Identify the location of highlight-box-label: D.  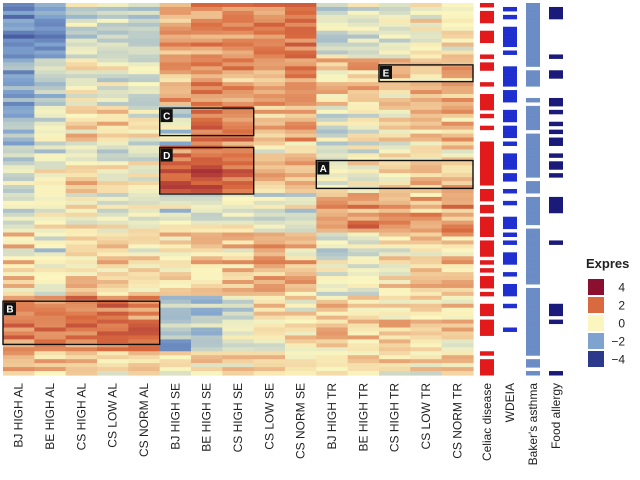
(166, 156).